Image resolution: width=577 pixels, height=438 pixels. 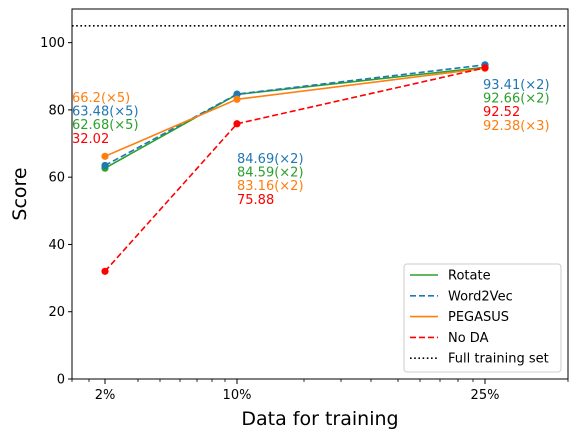 I want to click on value-annotation: 75.88, so click(x=255, y=200).